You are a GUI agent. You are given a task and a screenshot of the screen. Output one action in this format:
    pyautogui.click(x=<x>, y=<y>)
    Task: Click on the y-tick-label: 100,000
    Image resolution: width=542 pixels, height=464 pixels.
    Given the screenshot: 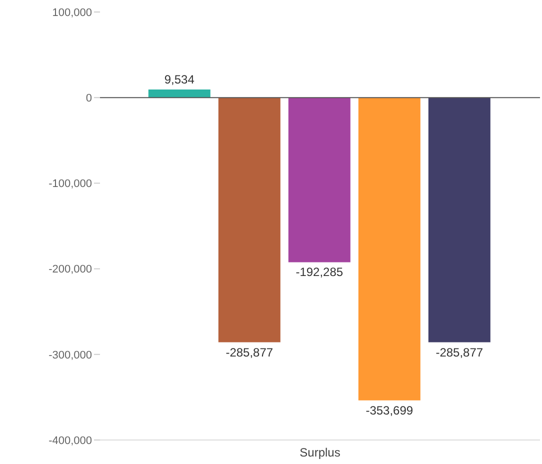 What is the action you would take?
    pyautogui.click(x=72, y=12)
    